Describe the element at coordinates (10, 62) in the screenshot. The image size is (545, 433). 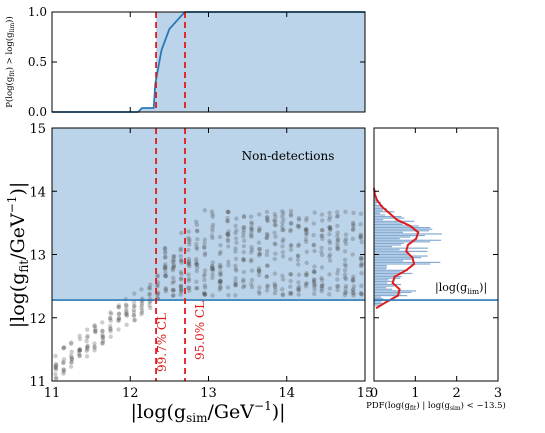
I see `top-ylabel: P(log(gfit) > log(glim))` at that location.